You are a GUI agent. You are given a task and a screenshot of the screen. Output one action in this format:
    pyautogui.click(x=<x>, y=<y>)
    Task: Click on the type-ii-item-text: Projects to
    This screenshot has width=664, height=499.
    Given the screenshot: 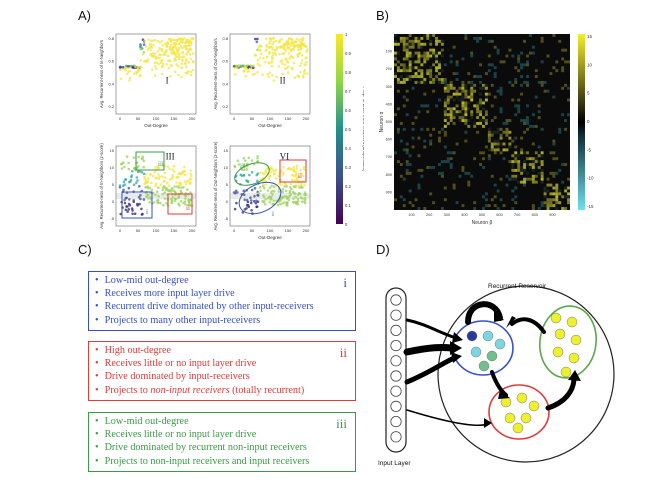 What is the action you would take?
    pyautogui.click(x=127, y=390)
    